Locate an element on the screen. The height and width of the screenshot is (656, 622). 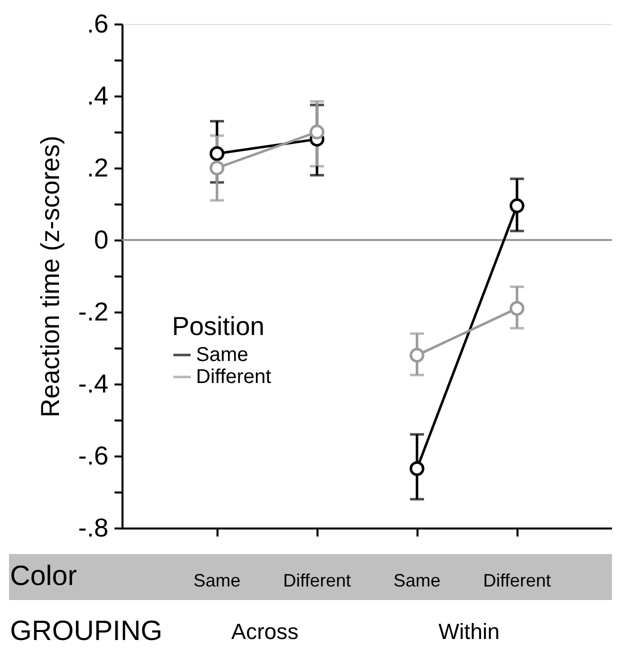
y-tick-label: -.8 is located at coordinates (93, 527).